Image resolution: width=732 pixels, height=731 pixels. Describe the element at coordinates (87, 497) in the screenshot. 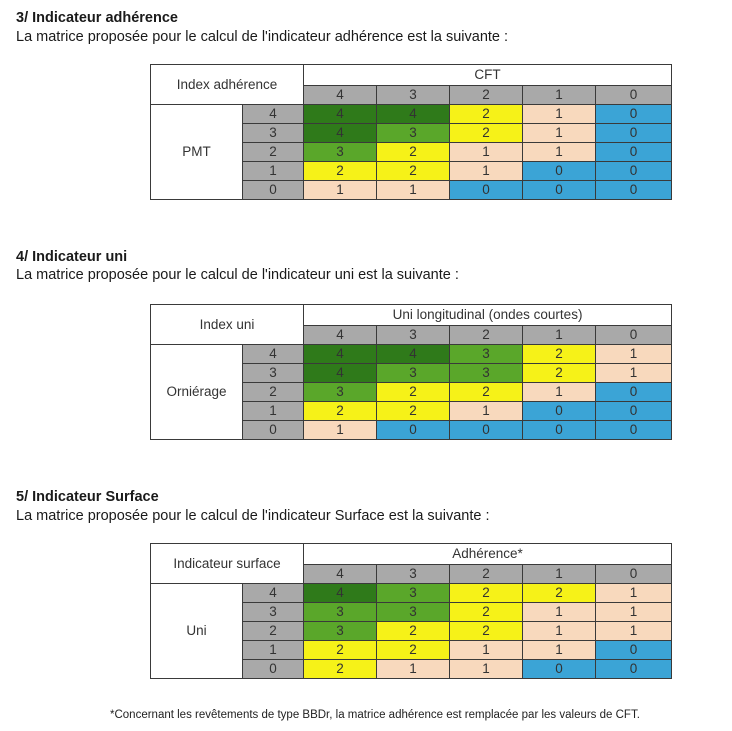

I see `section-title: 5/ Indicateur Surface` at that location.